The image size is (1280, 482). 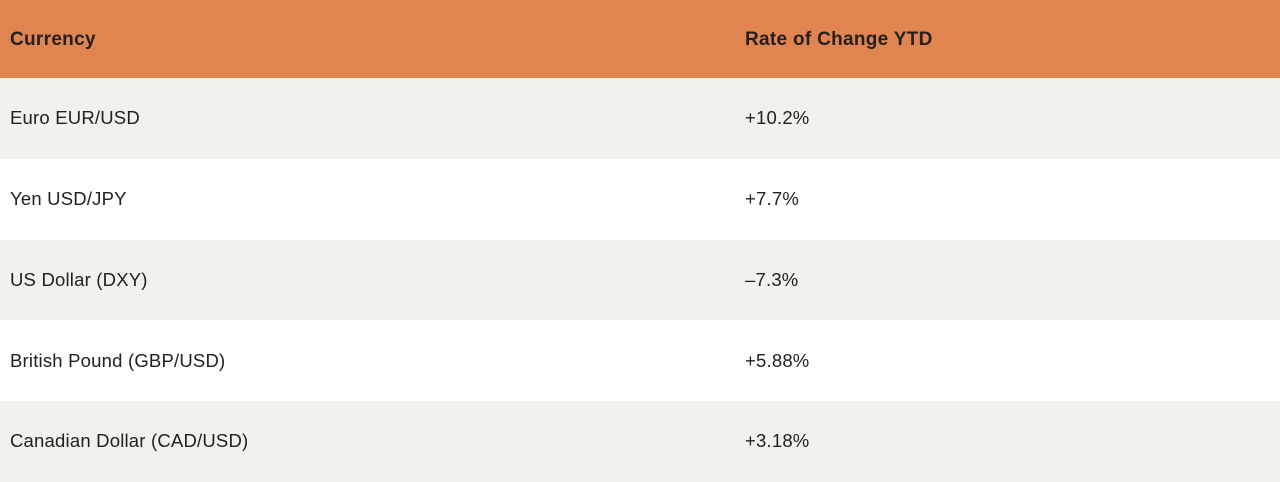 What do you see at coordinates (839, 39) in the screenshot?
I see `column-header-rate-of-change-ytd: Rate of Change YTD` at bounding box center [839, 39].